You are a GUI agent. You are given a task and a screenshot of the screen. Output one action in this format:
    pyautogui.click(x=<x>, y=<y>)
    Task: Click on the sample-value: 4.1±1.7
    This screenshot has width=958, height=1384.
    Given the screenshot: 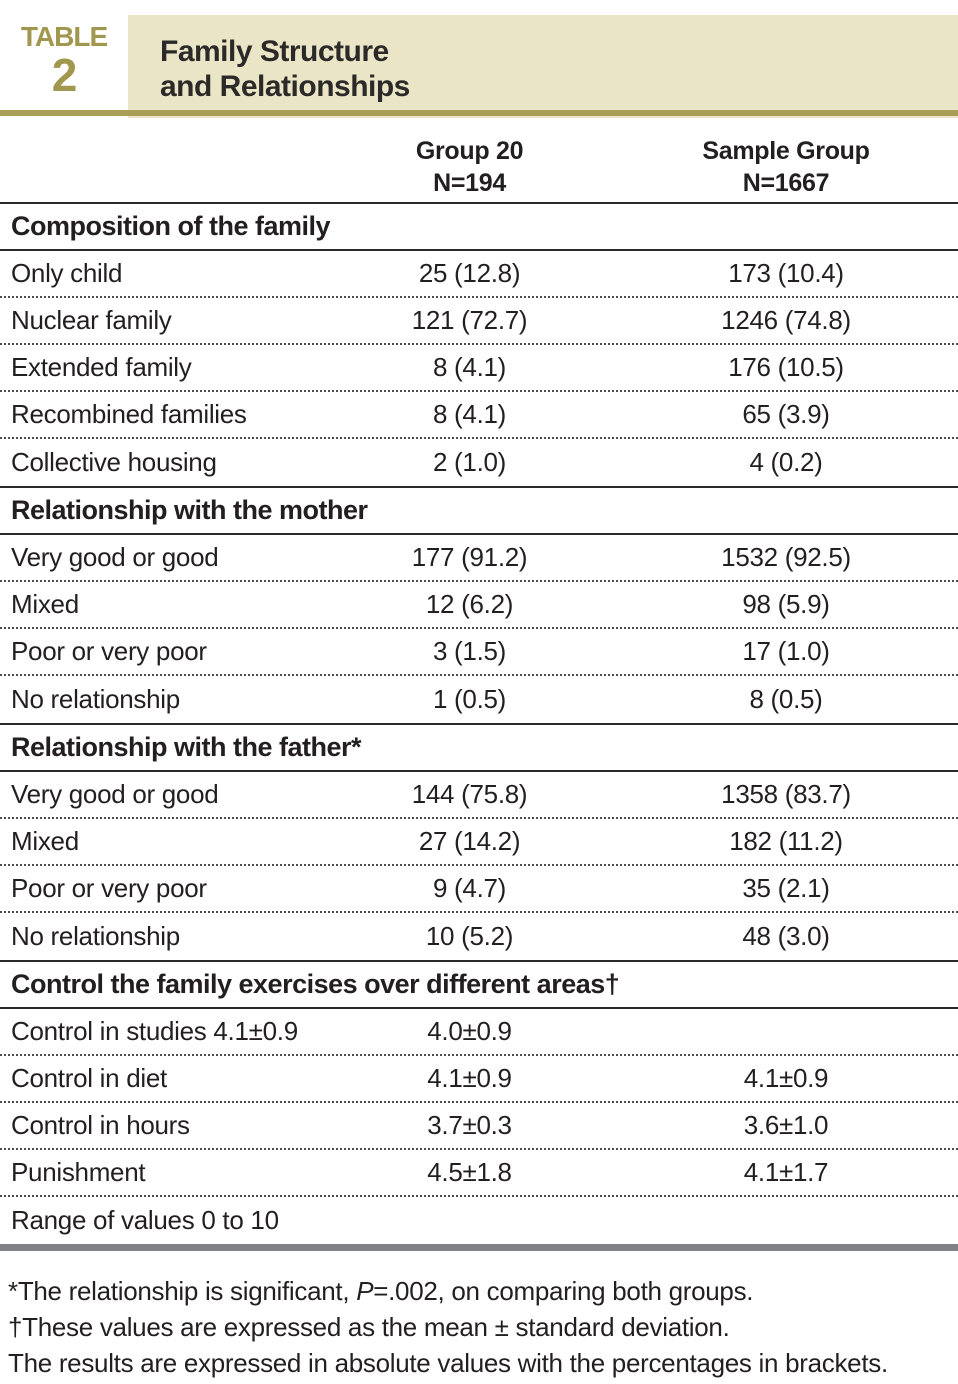 What is the action you would take?
    pyautogui.click(x=786, y=1172)
    